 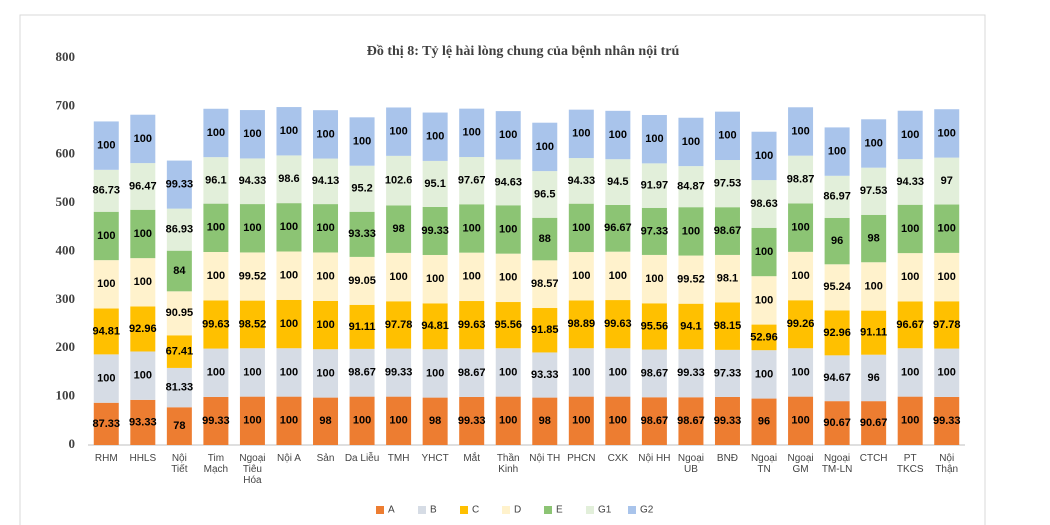 What do you see at coordinates (655, 231) in the screenshot?
I see `data-label: 97.33` at bounding box center [655, 231].